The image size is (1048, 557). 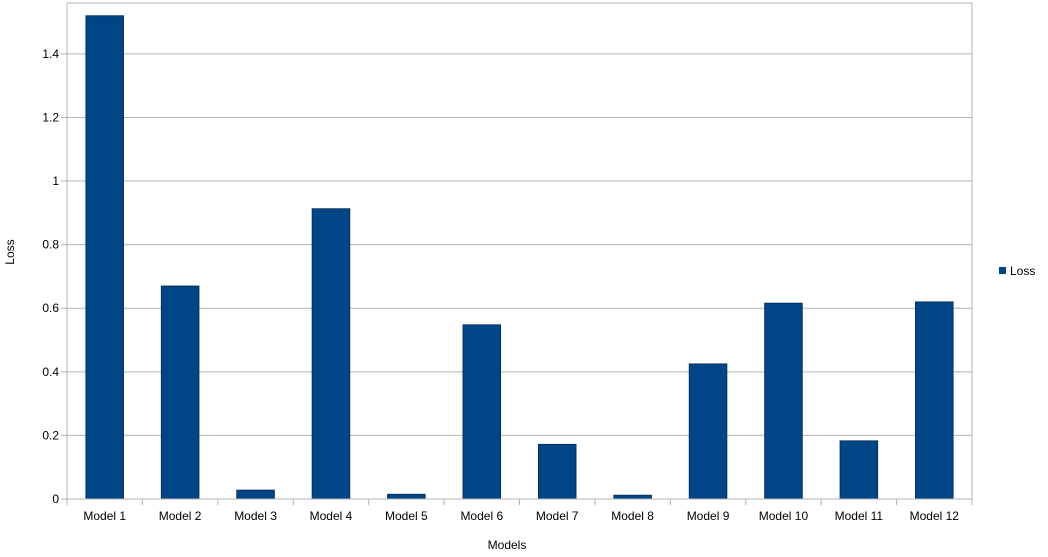 I want to click on legend-label-loss: Loss, so click(x=1022, y=271).